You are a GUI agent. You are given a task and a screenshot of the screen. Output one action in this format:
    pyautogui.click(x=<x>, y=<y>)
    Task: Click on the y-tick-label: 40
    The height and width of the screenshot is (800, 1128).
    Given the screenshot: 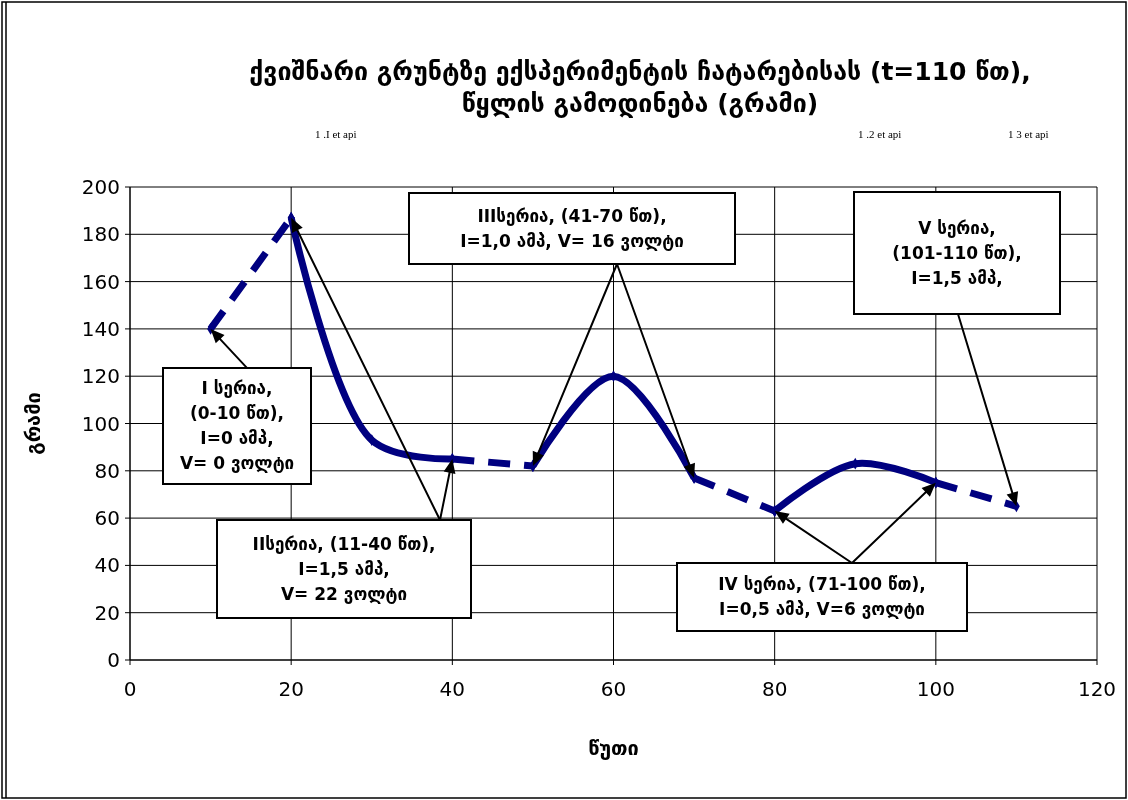 What is the action you would take?
    pyautogui.click(x=107, y=565)
    